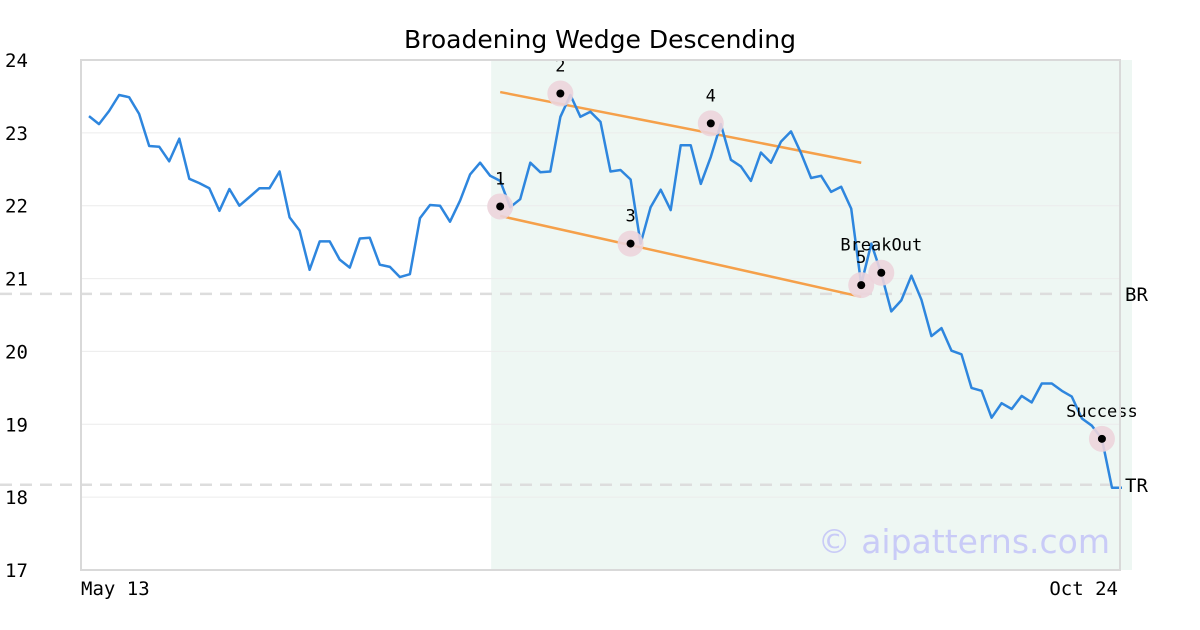  I want to click on x-axis-end-label: Oct 24, so click(1083, 589).